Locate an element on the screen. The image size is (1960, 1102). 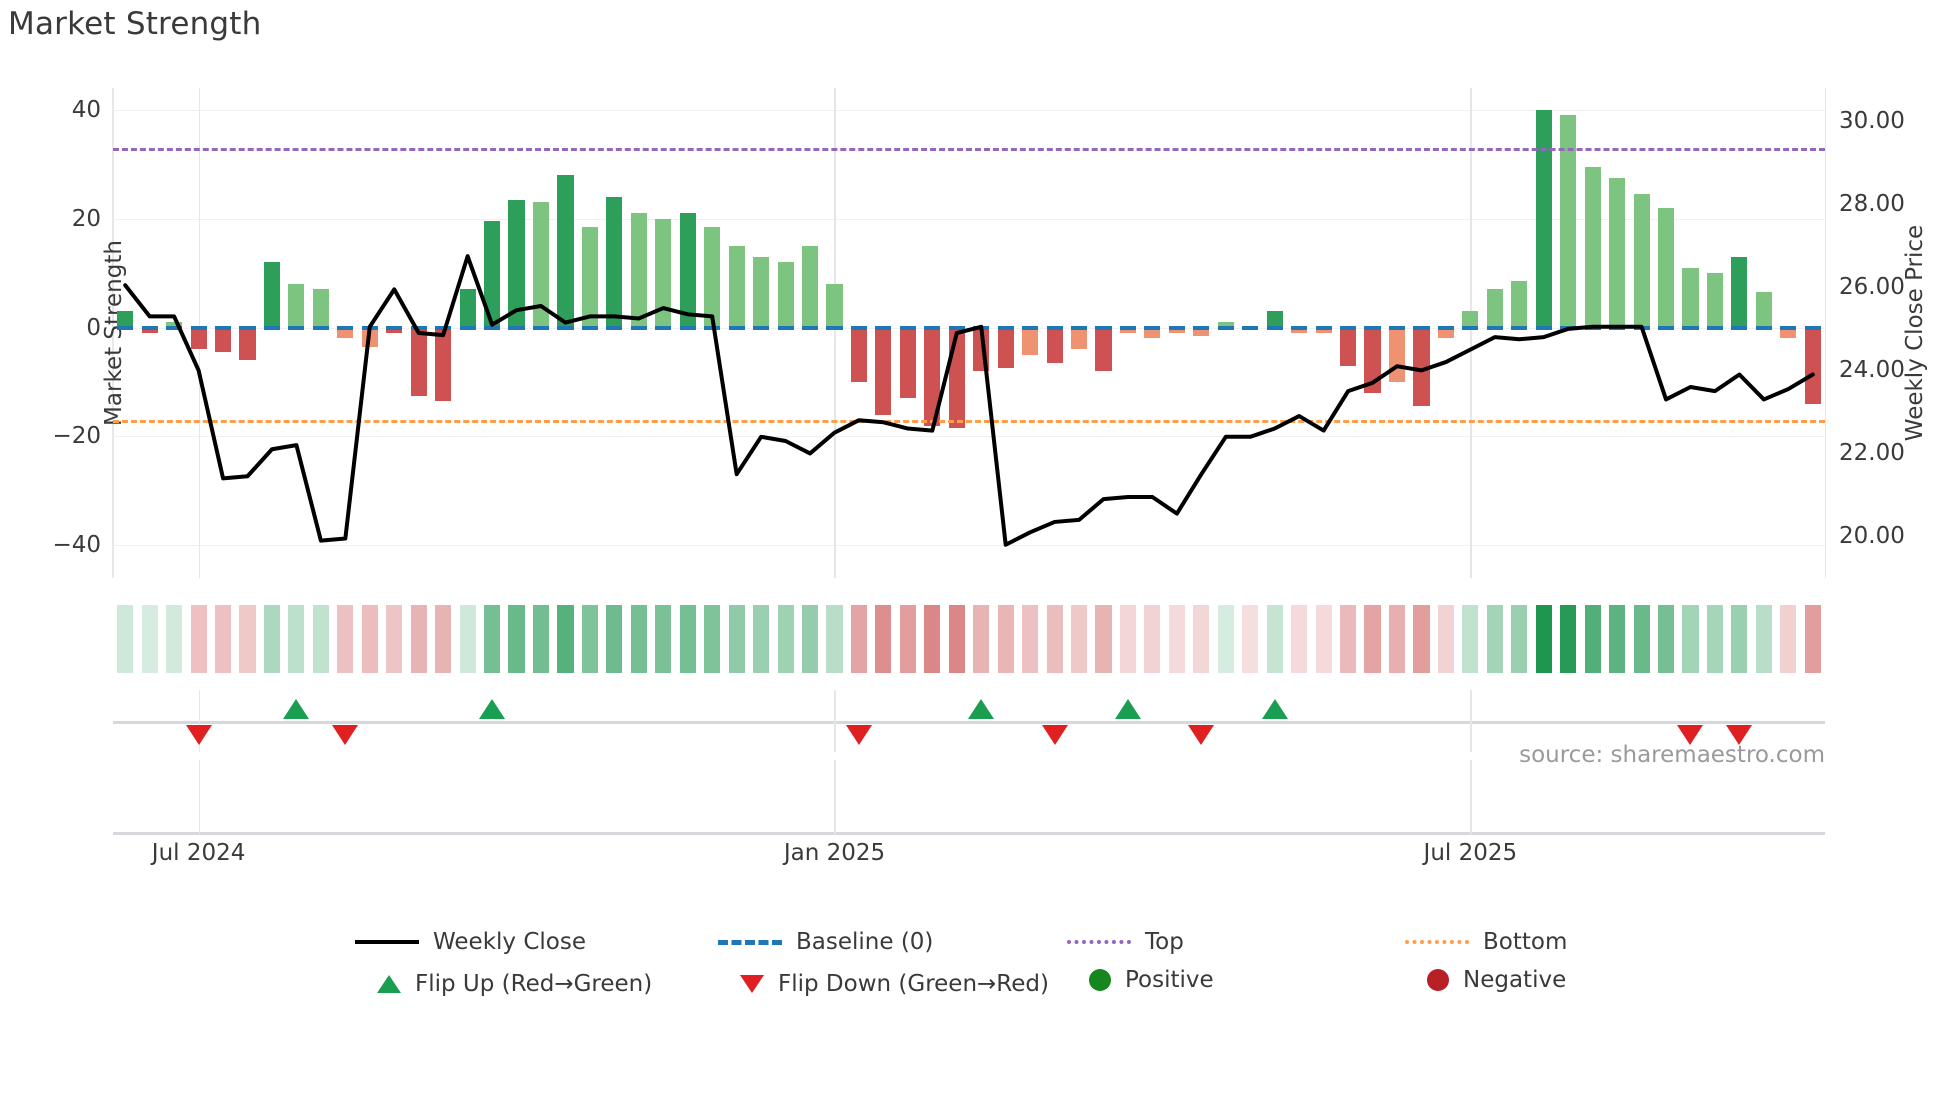
legend-item-negative: Negative is located at coordinates (1485, 980).